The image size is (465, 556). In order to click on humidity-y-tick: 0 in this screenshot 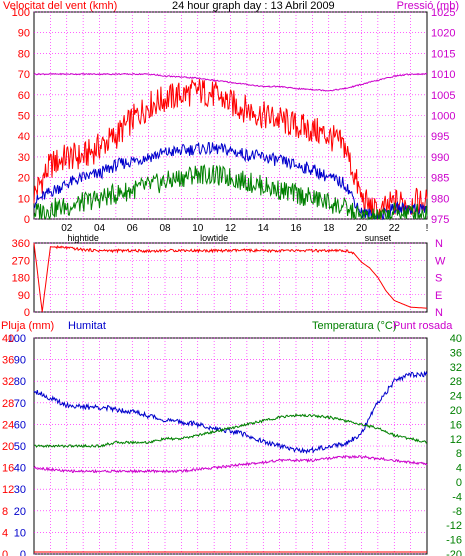, I will do `click(23, 552)`.